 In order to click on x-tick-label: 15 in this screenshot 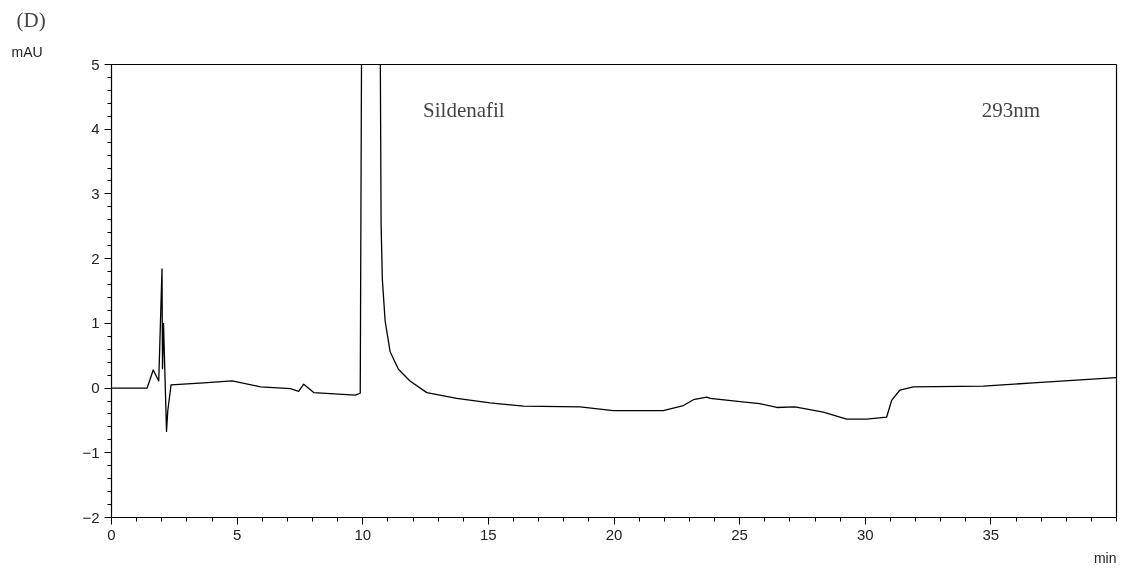, I will do `click(488, 534)`.